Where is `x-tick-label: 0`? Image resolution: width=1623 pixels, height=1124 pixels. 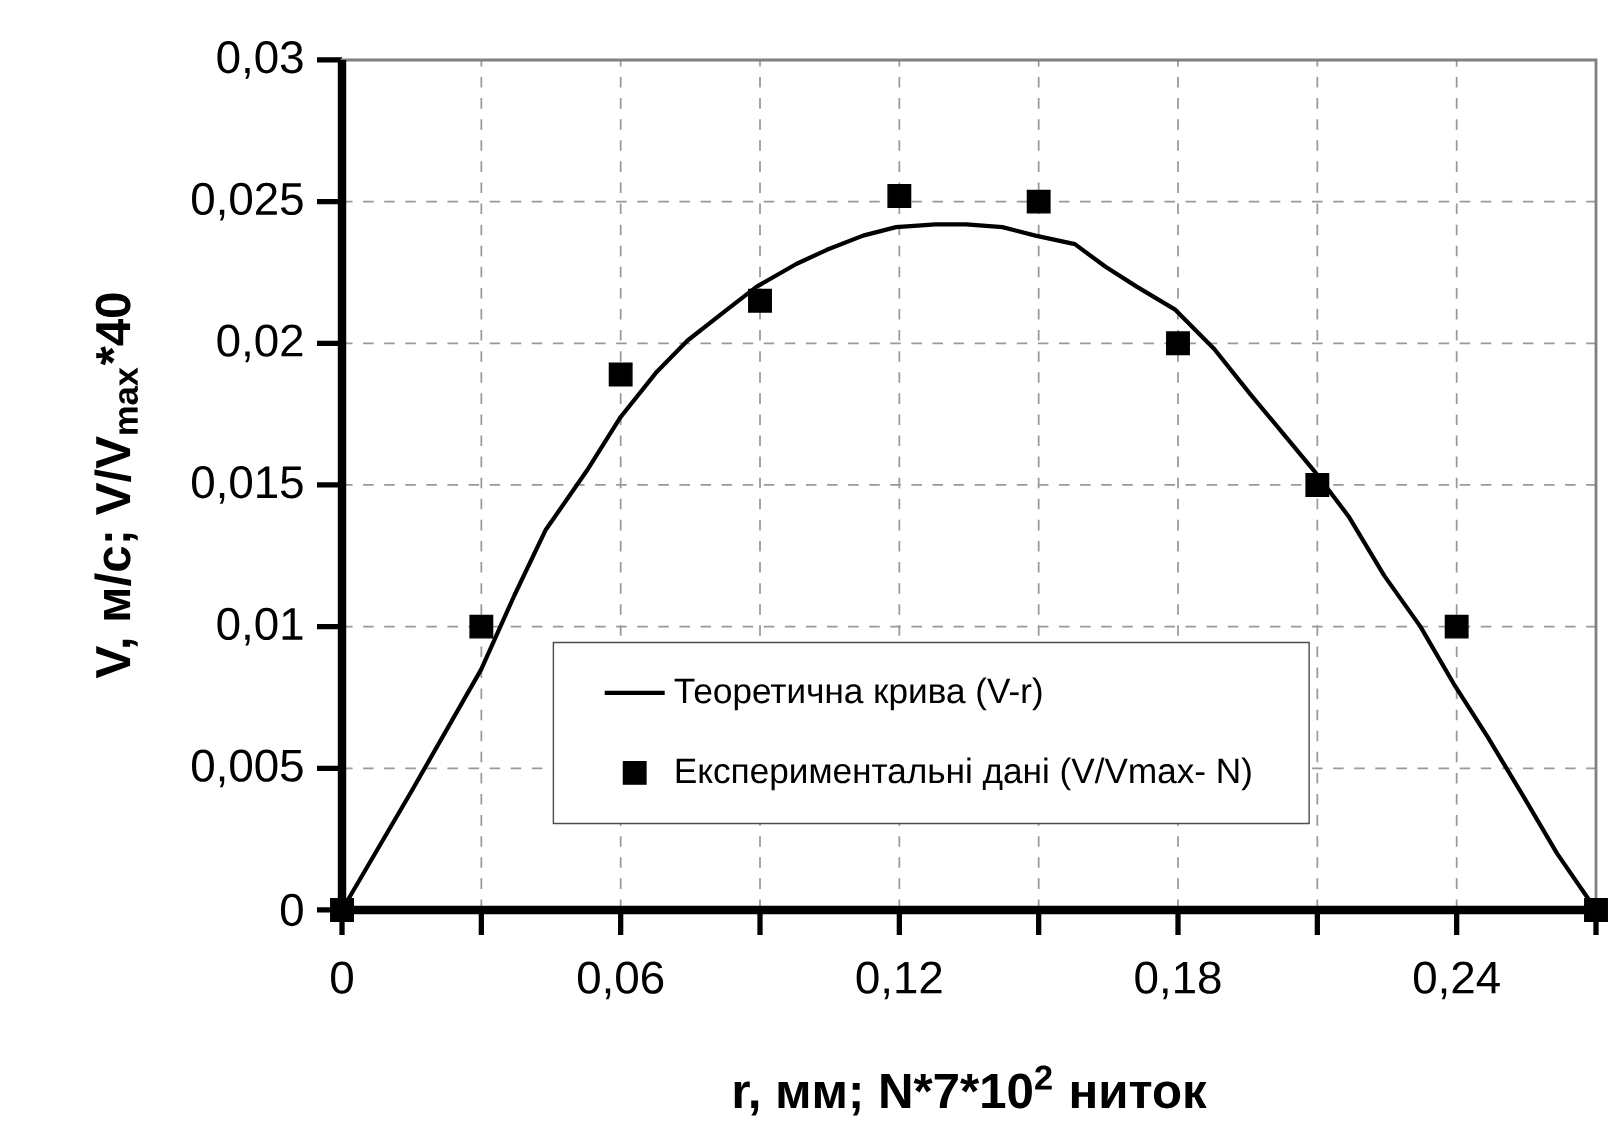 x-tick-label: 0 is located at coordinates (342, 977).